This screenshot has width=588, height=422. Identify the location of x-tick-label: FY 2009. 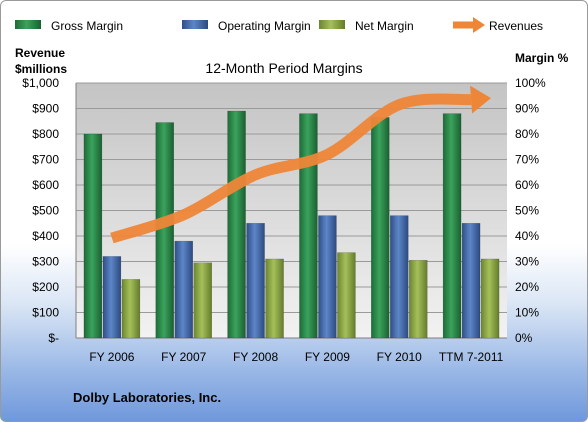
(327, 357).